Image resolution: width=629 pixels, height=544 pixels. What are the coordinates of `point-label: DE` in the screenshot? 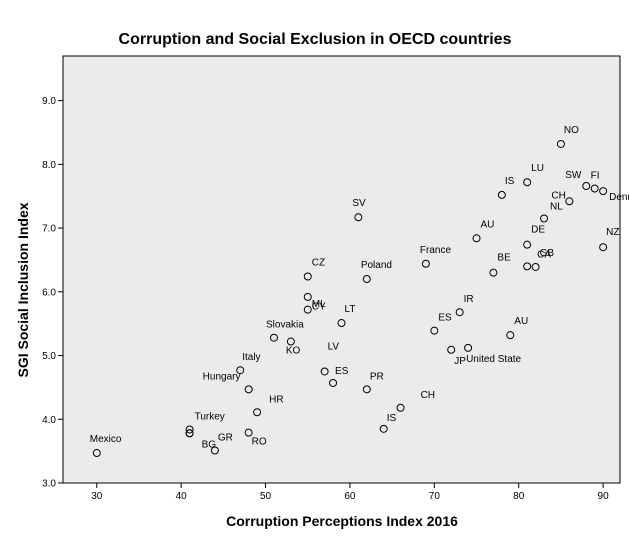 It's located at (538, 230).